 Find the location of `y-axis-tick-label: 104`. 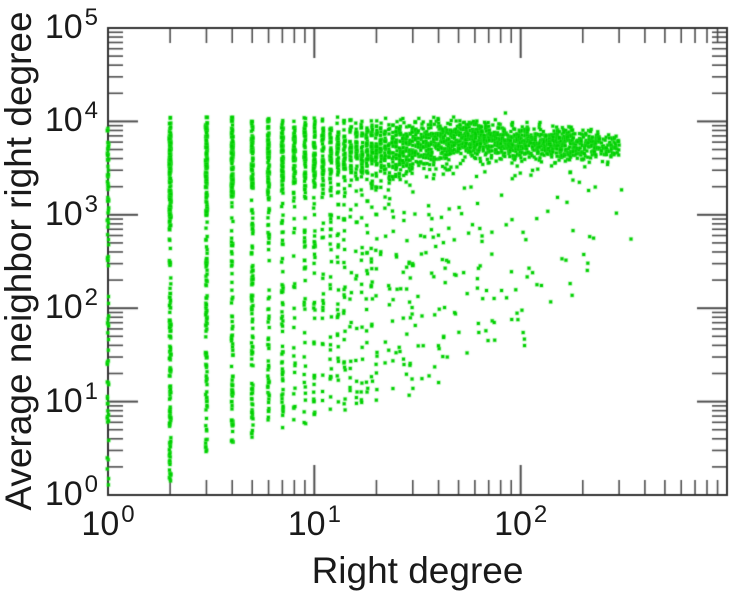

y-axis-tick-label: 104 is located at coordinates (51, 119).